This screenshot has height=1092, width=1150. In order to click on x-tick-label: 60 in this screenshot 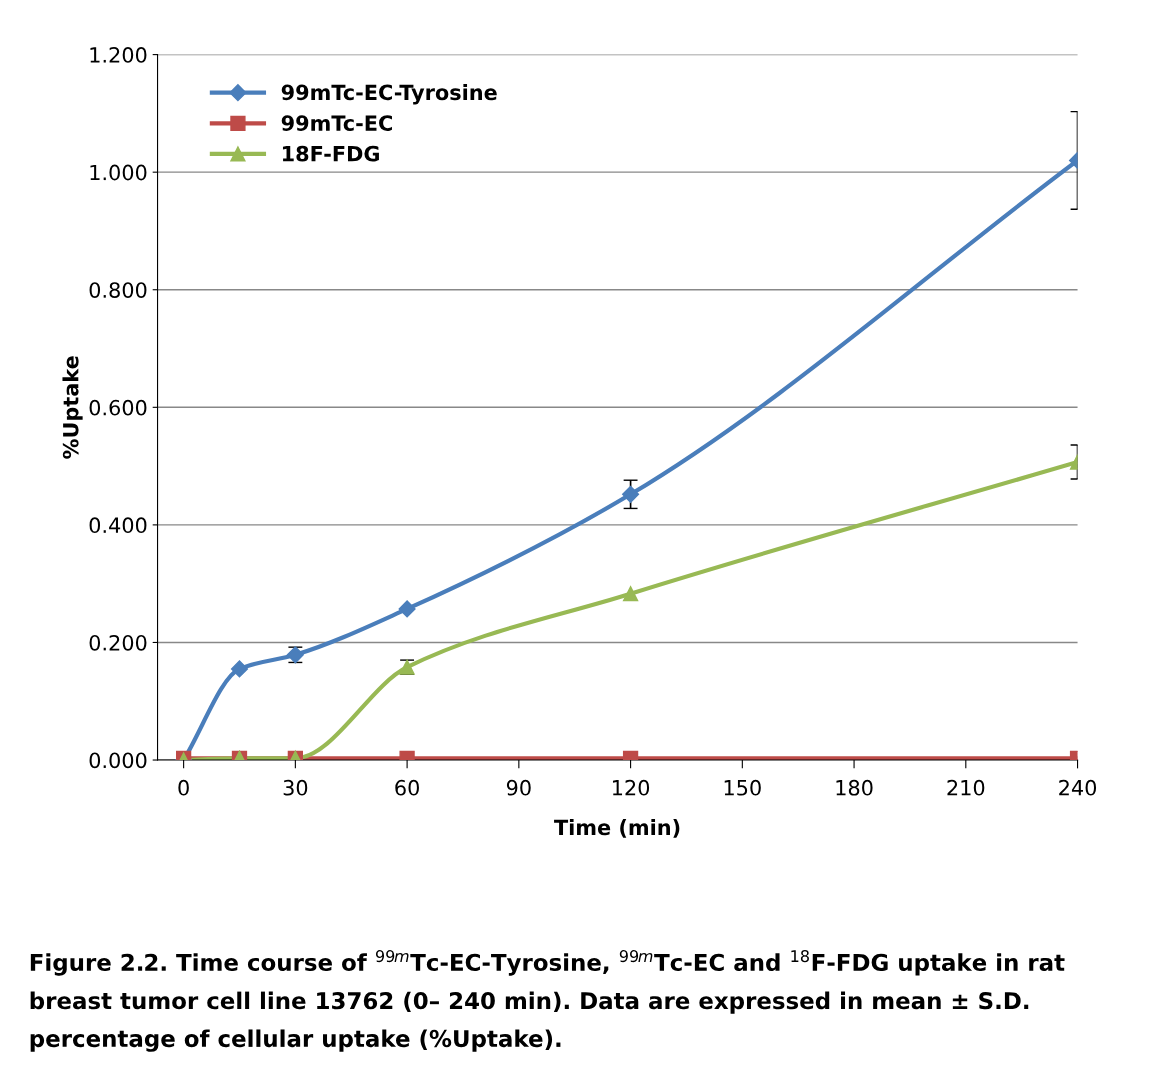, I will do `click(407, 787)`.